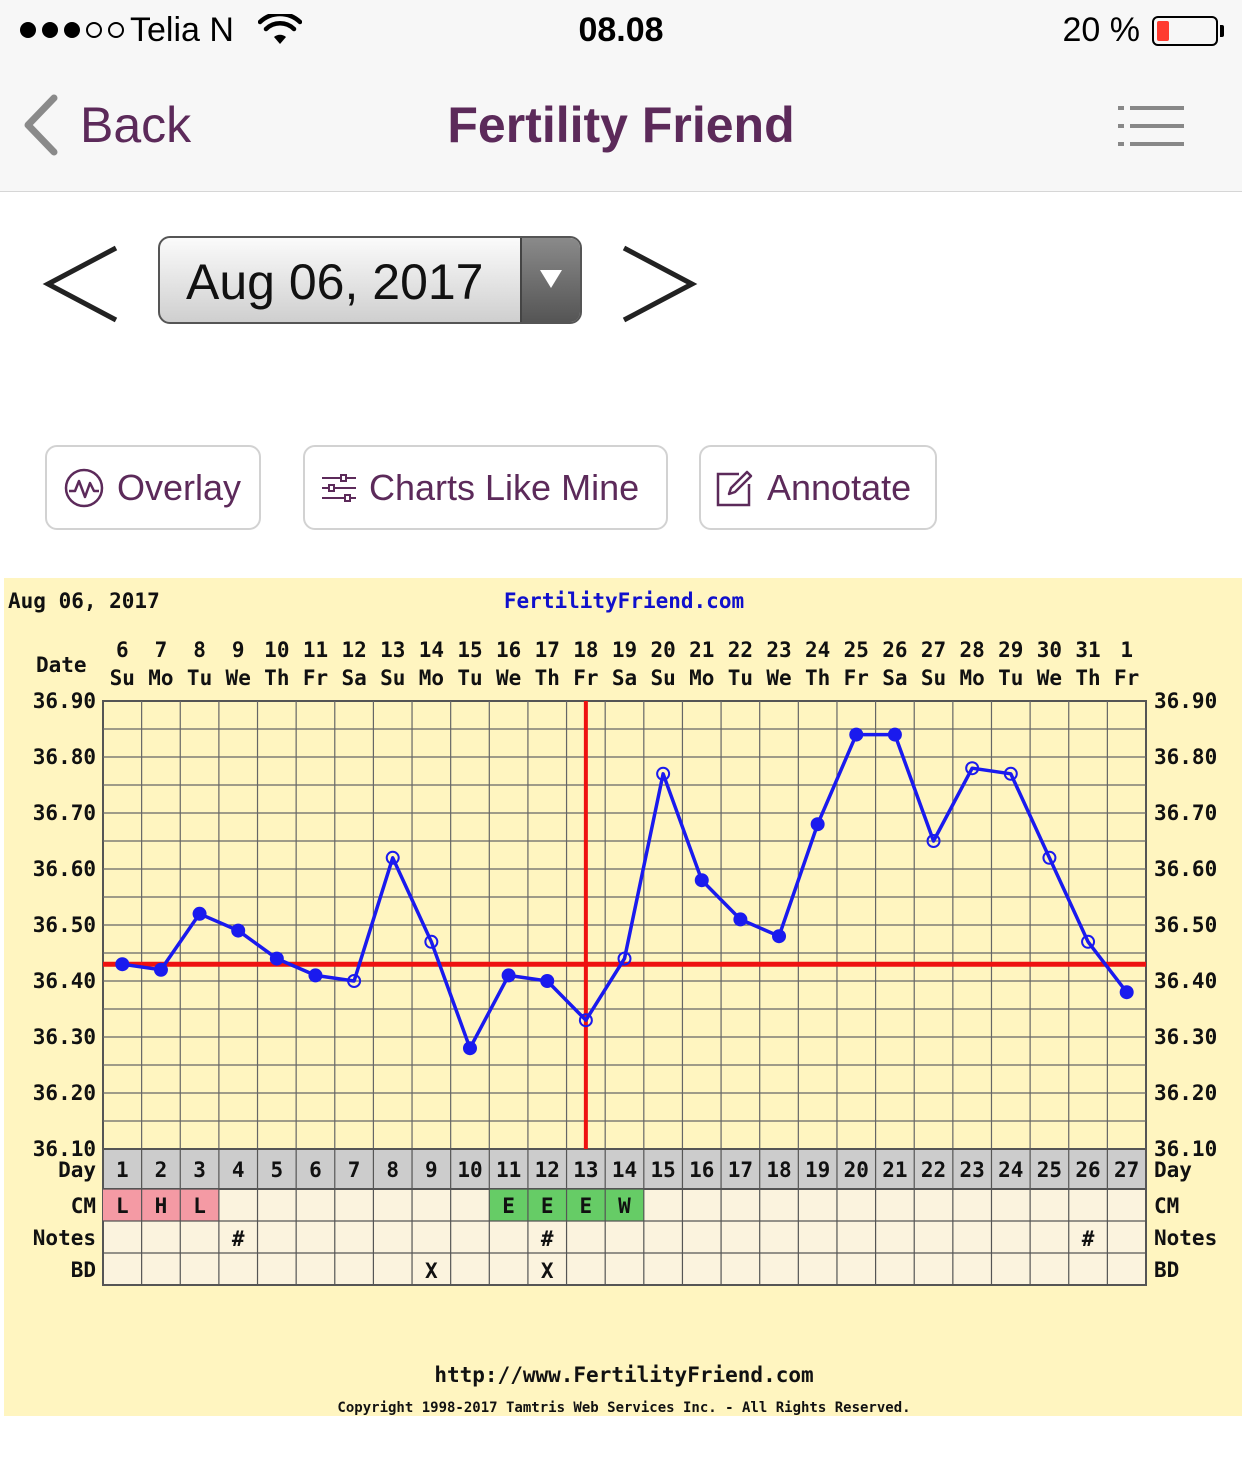  I want to click on bd-row-label-left: BD, so click(83, 1270).